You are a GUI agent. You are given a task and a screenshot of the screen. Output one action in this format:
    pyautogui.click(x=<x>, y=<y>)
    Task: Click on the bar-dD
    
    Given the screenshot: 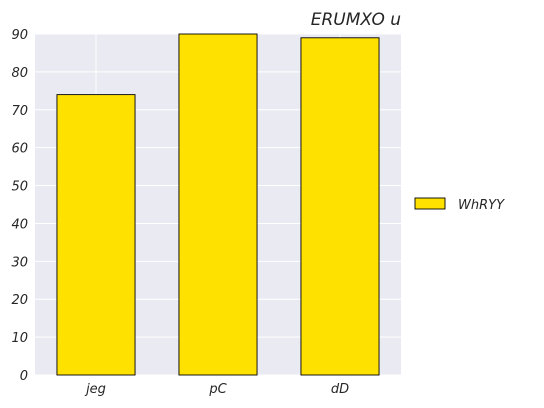 What is the action you would take?
    pyautogui.click(x=340, y=206)
    